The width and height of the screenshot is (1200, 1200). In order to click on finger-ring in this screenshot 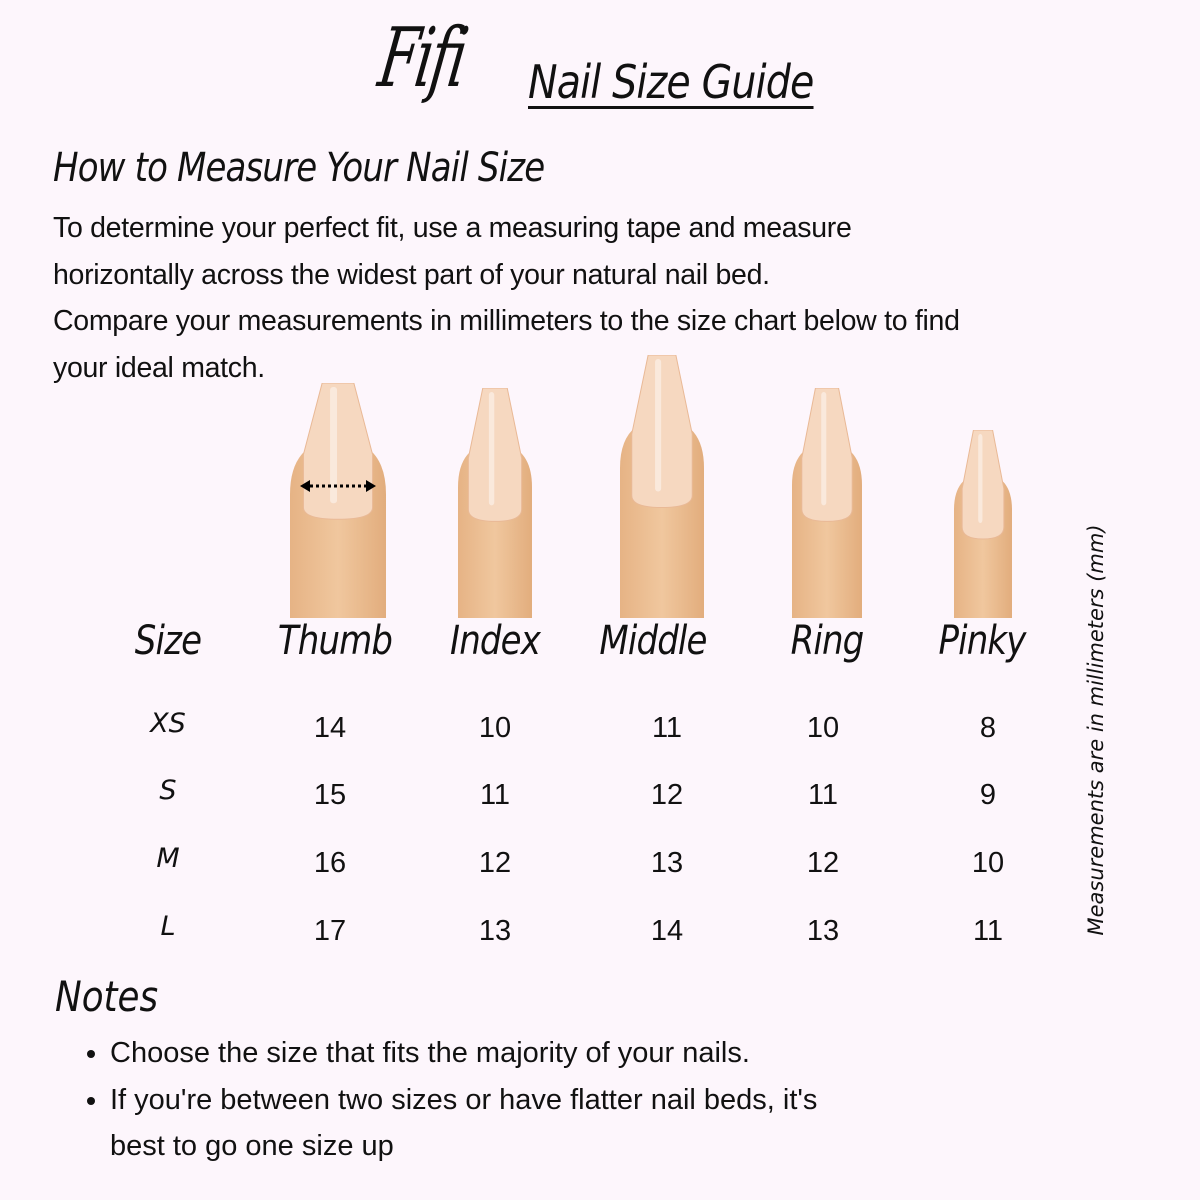, I will do `click(827, 503)`.